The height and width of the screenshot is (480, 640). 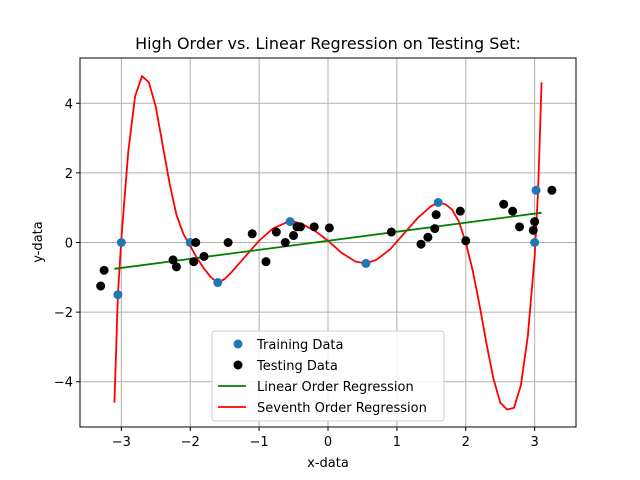 What do you see at coordinates (69, 174) in the screenshot?
I see `y-tick-label: 2` at bounding box center [69, 174].